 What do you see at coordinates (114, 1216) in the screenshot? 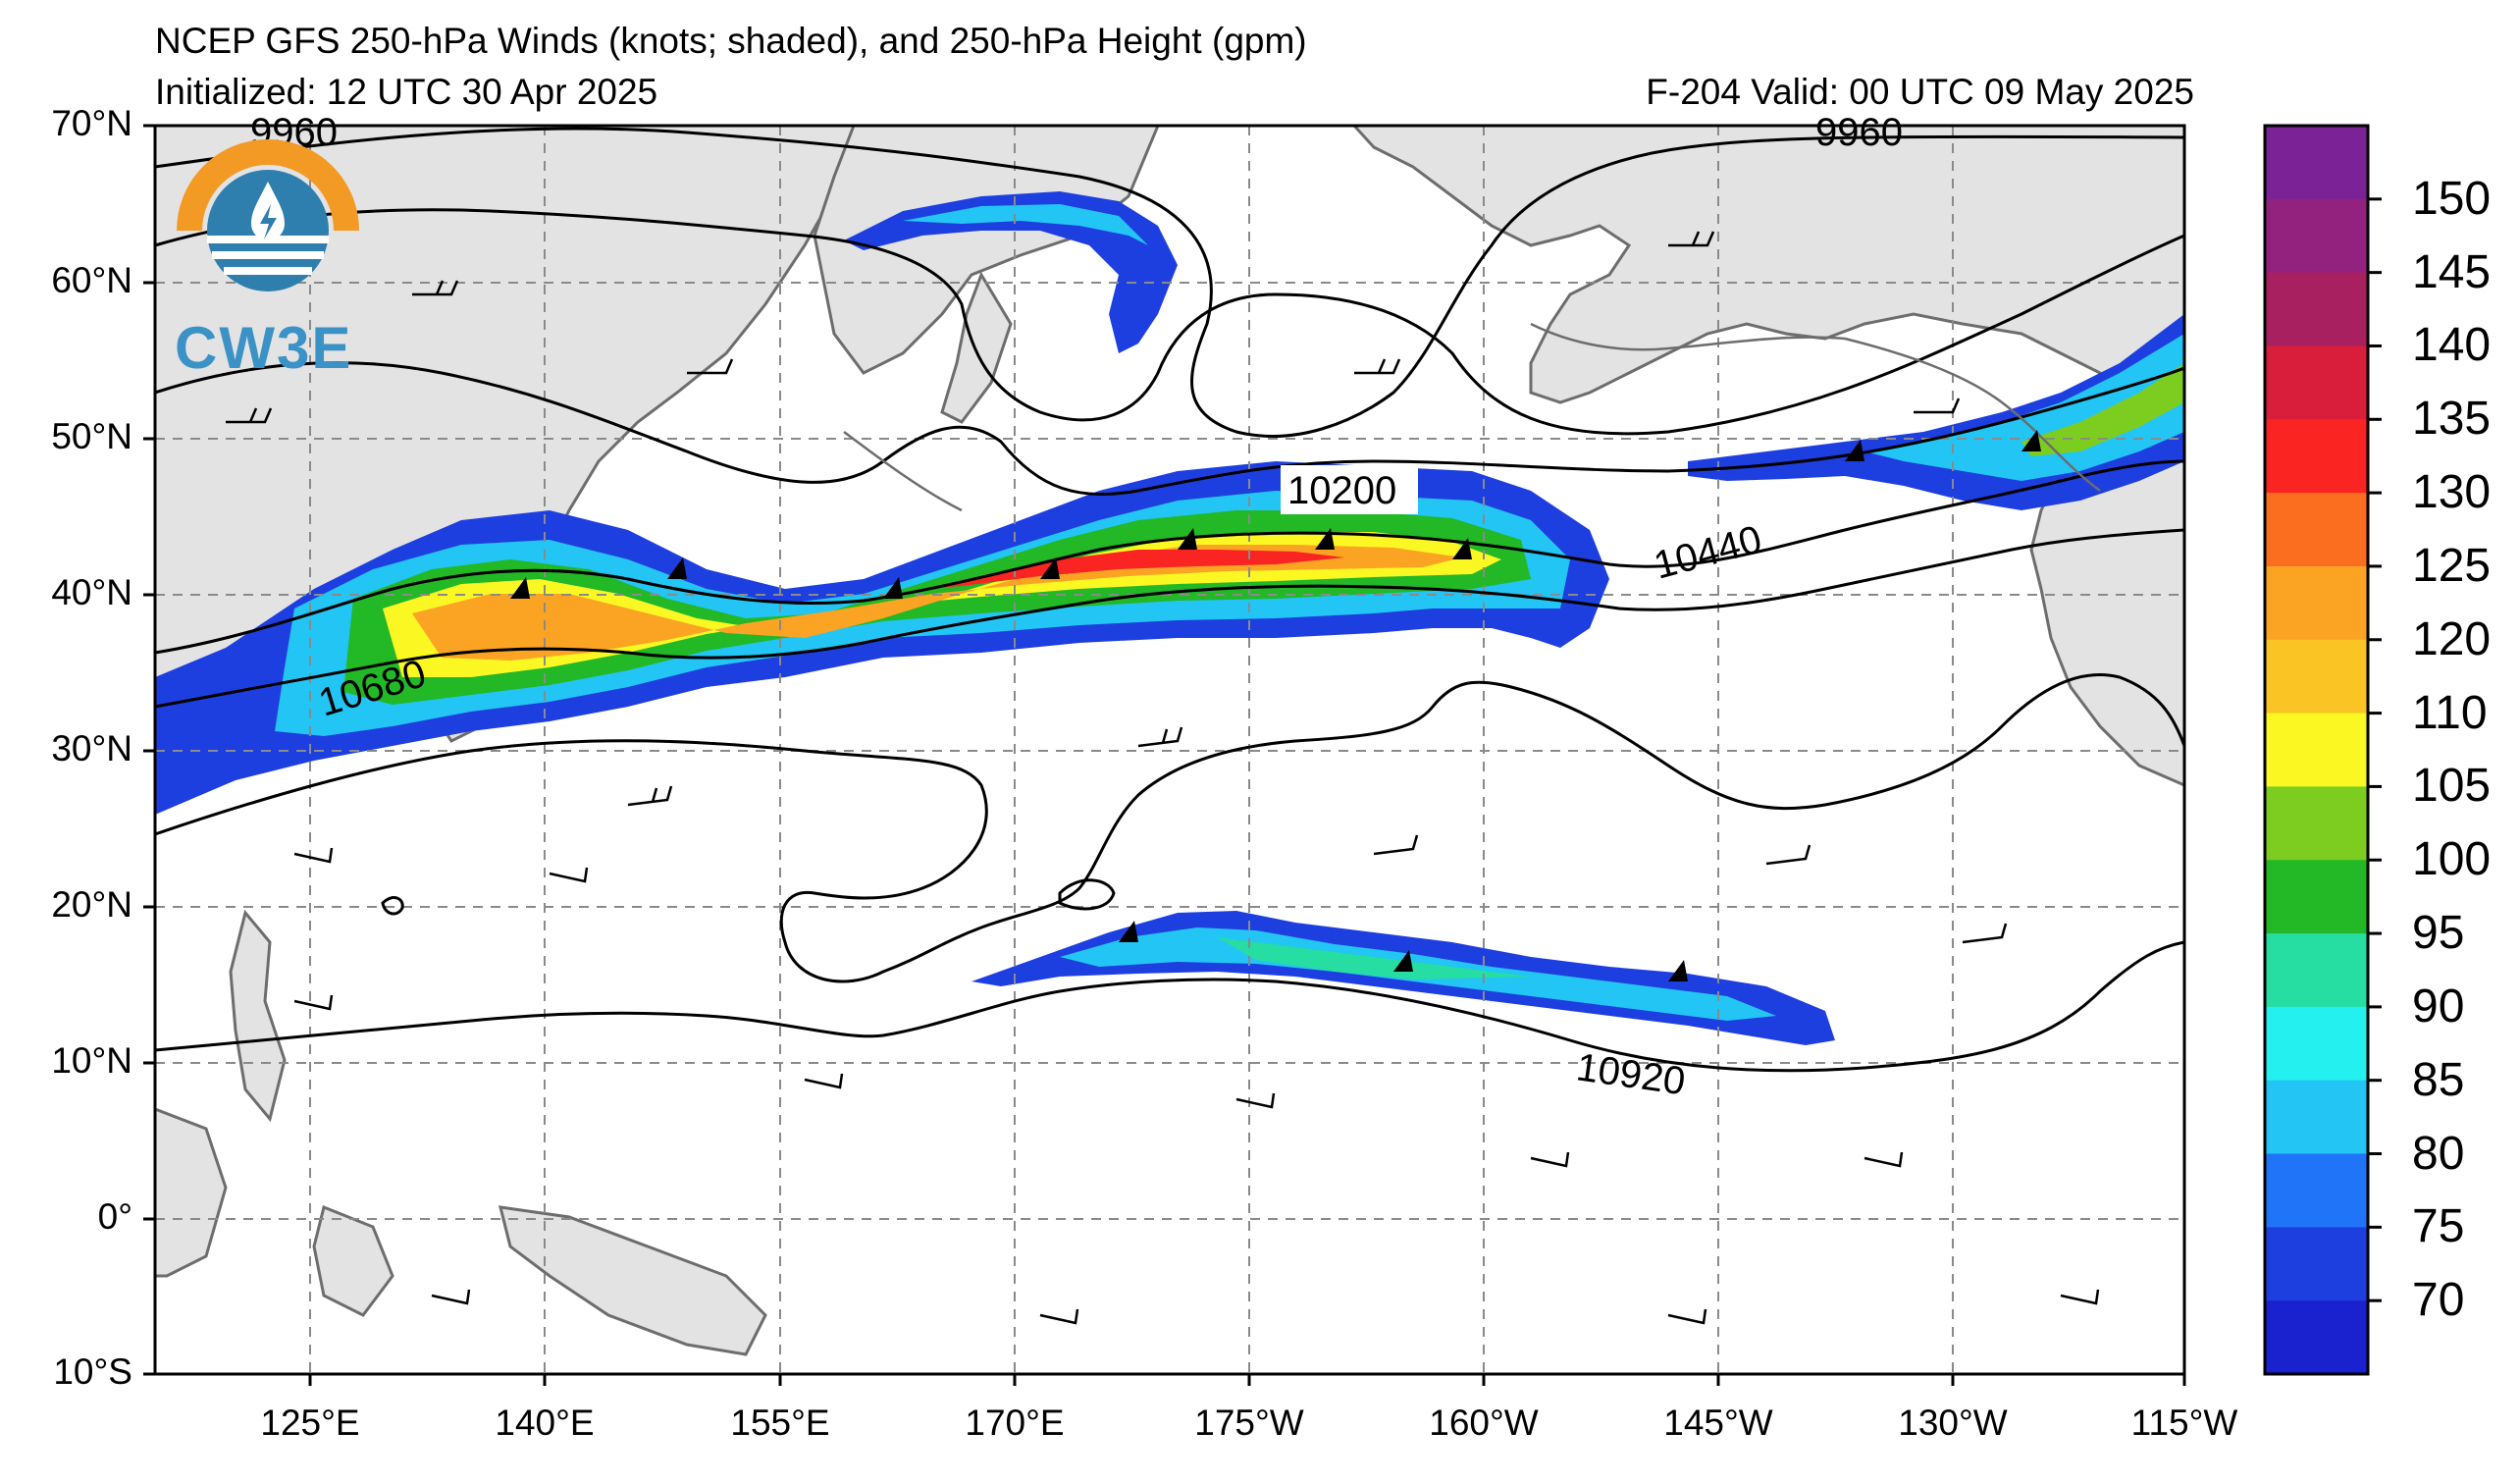
I see `y-axis-label: 0°` at bounding box center [114, 1216].